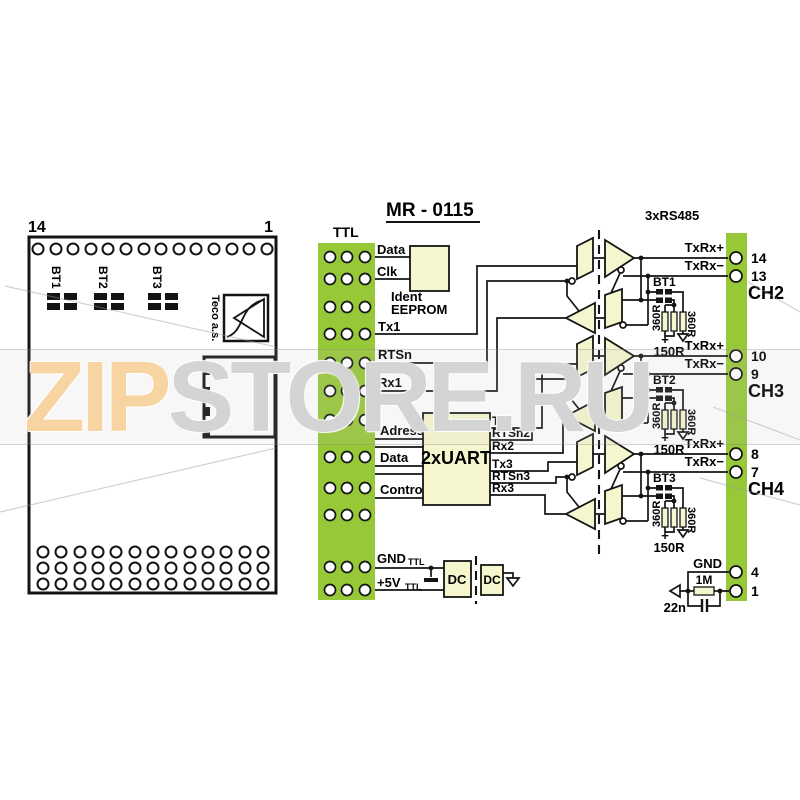 The height and width of the screenshot is (800, 800). What do you see at coordinates (470, 354) in the screenshot?
I see `wire-rx1` at bounding box center [470, 354].